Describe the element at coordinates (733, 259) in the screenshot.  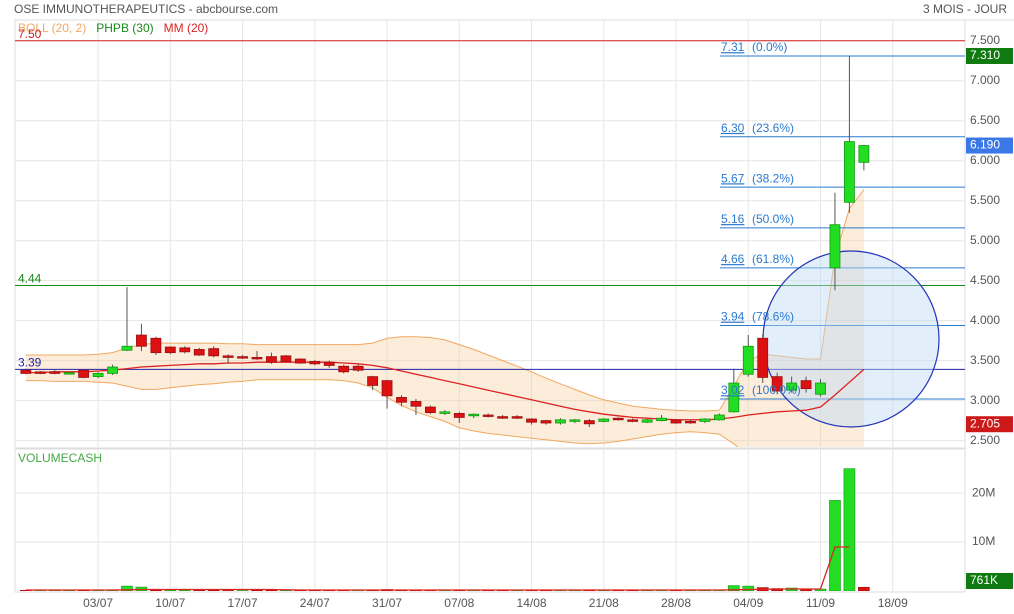
I see `fibonacci-price: 4.66` at that location.